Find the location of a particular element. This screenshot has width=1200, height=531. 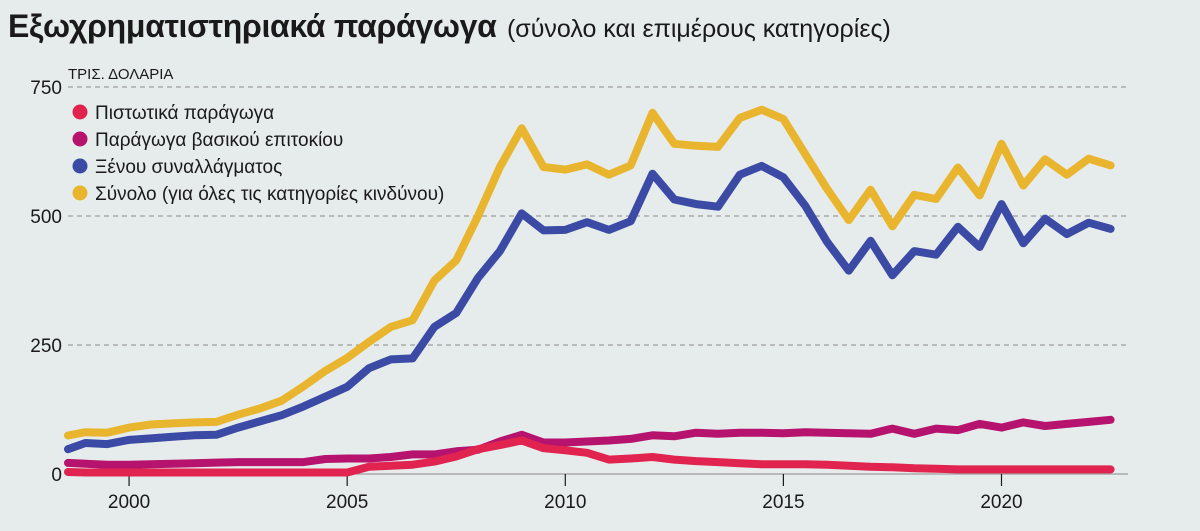

y-tick-label-0: 0 is located at coordinates (56, 475).